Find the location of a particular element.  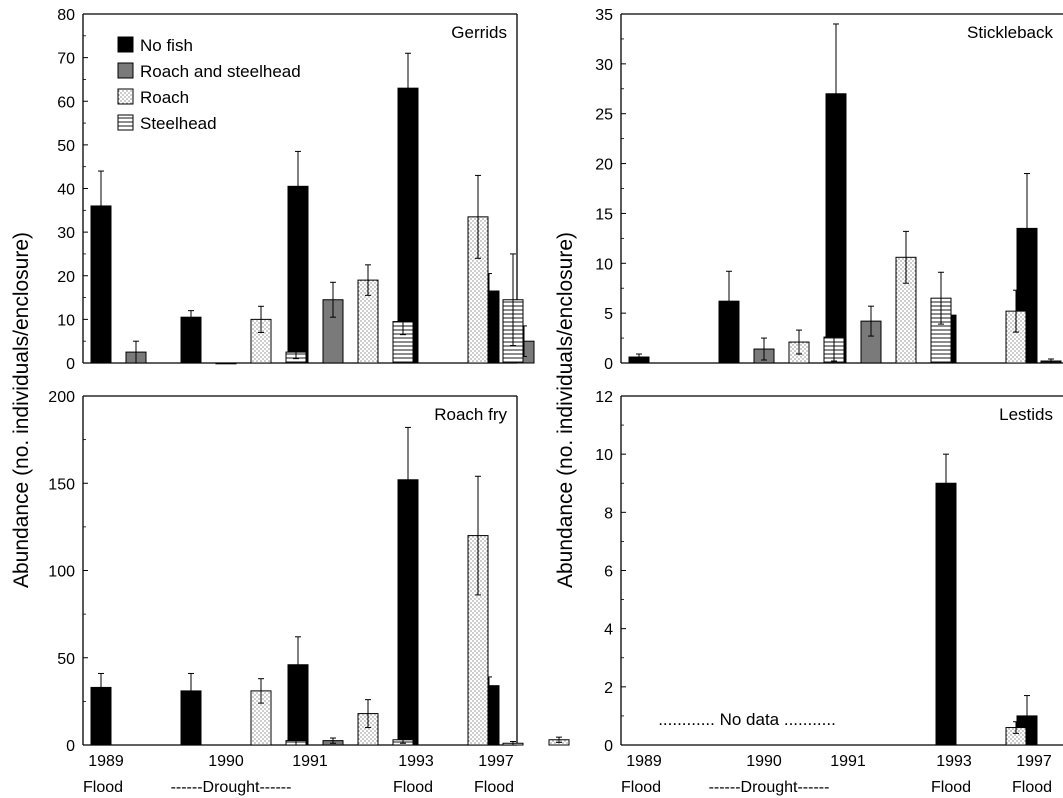

y-tick-label: 100 is located at coordinates (61, 572).